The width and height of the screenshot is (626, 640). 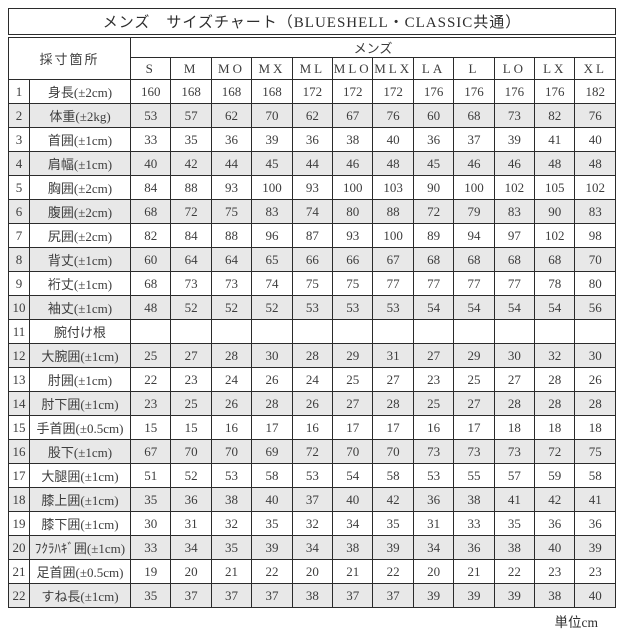 What do you see at coordinates (555, 451) in the screenshot?
I see `size-value-cell: 72` at bounding box center [555, 451].